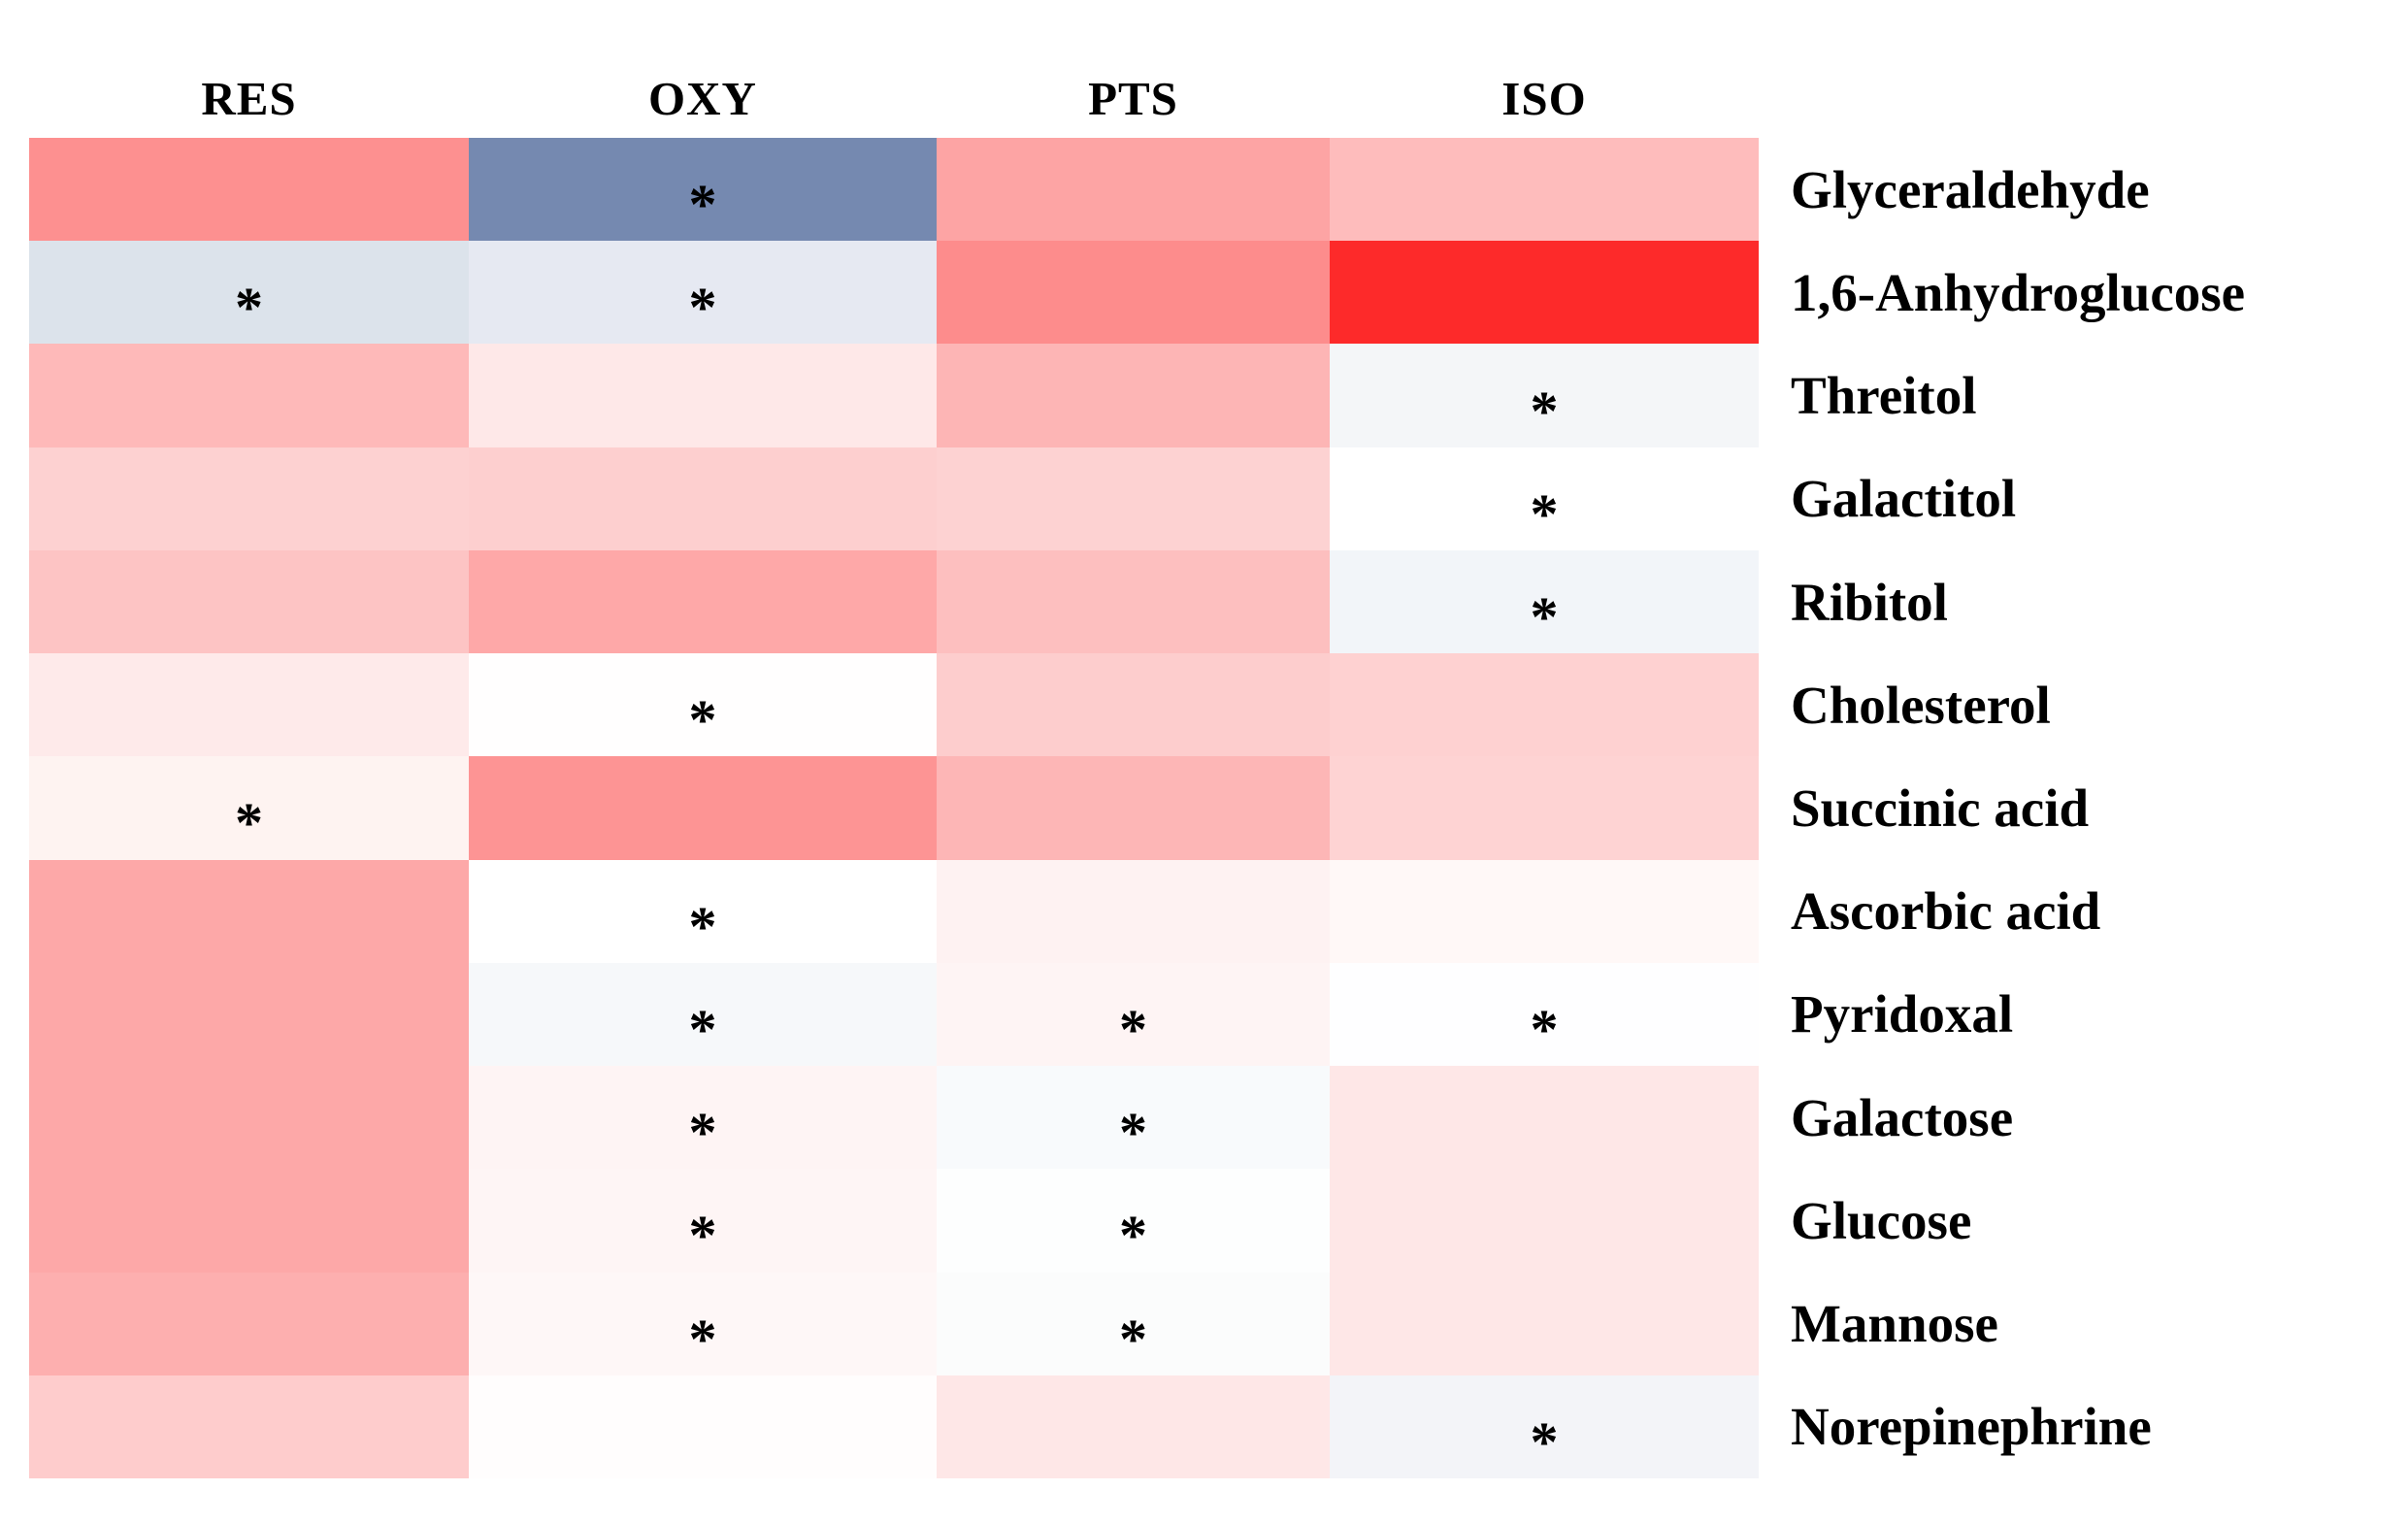 This screenshot has height=1524, width=2408. What do you see at coordinates (1894, 1324) in the screenshot?
I see `row-label: Mannose` at bounding box center [1894, 1324].